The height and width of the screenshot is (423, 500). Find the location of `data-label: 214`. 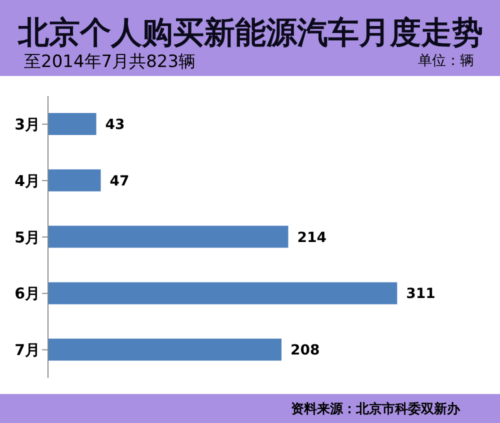

data-label: 214 is located at coordinates (312, 238).